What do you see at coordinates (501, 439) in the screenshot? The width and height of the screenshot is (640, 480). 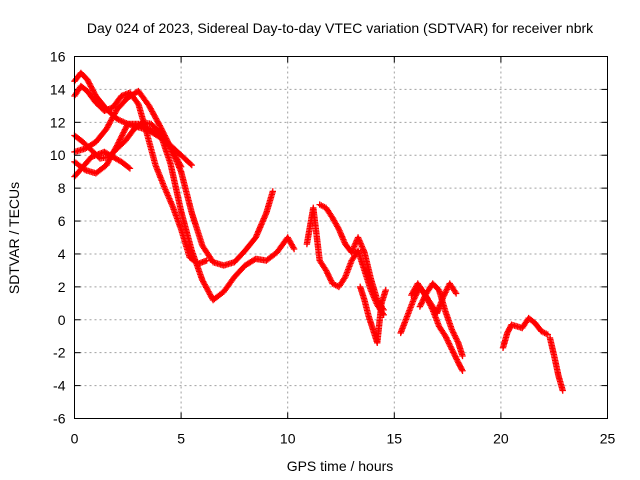 I see `x-tick-label: 20` at bounding box center [501, 439].